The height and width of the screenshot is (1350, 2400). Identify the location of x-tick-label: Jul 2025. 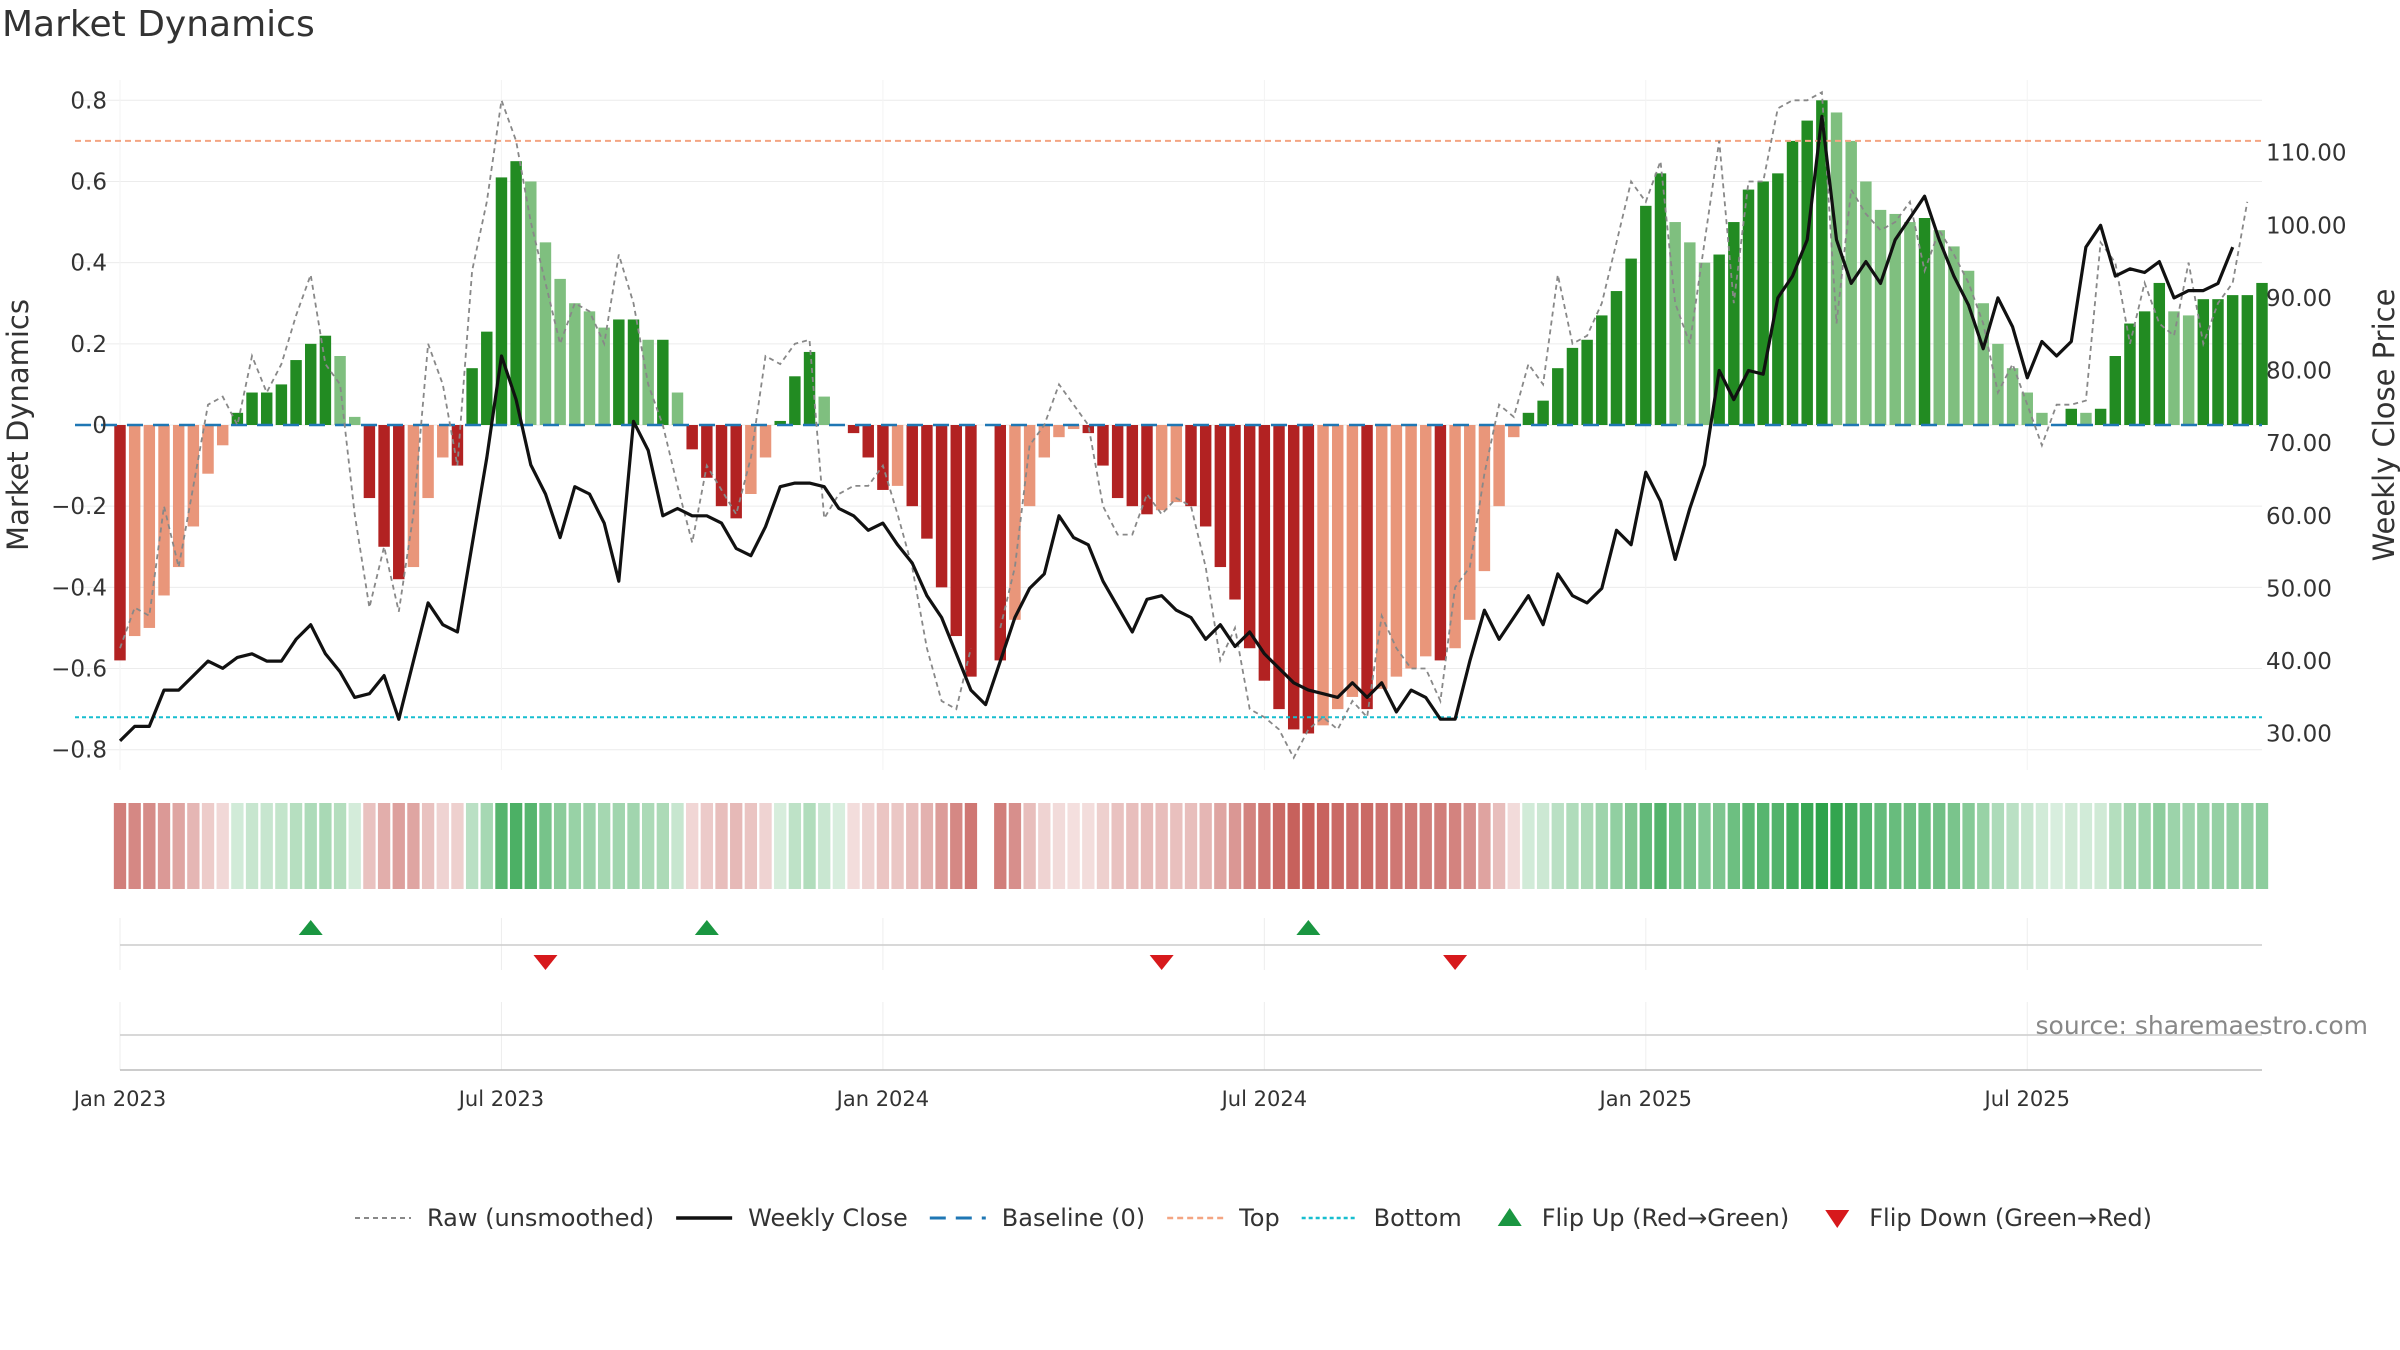
(2026, 1099).